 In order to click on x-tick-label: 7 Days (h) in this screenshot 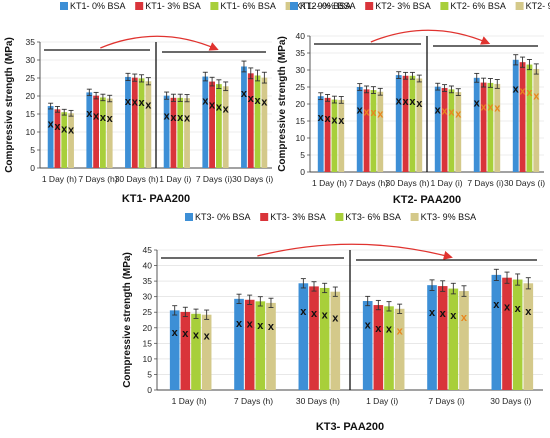, I will do `click(253, 401)`.